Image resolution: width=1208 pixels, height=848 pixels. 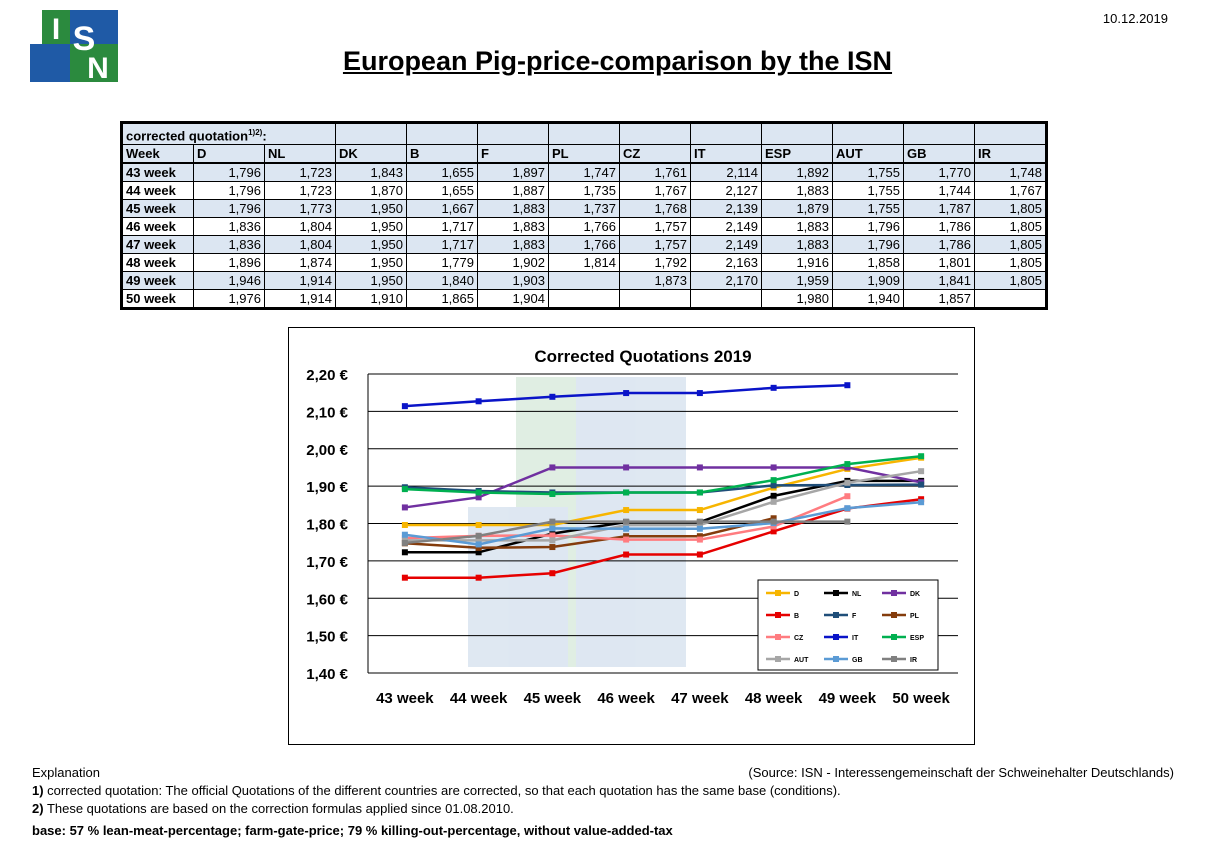 I want to click on value-cell: 2,149, so click(x=726, y=245).